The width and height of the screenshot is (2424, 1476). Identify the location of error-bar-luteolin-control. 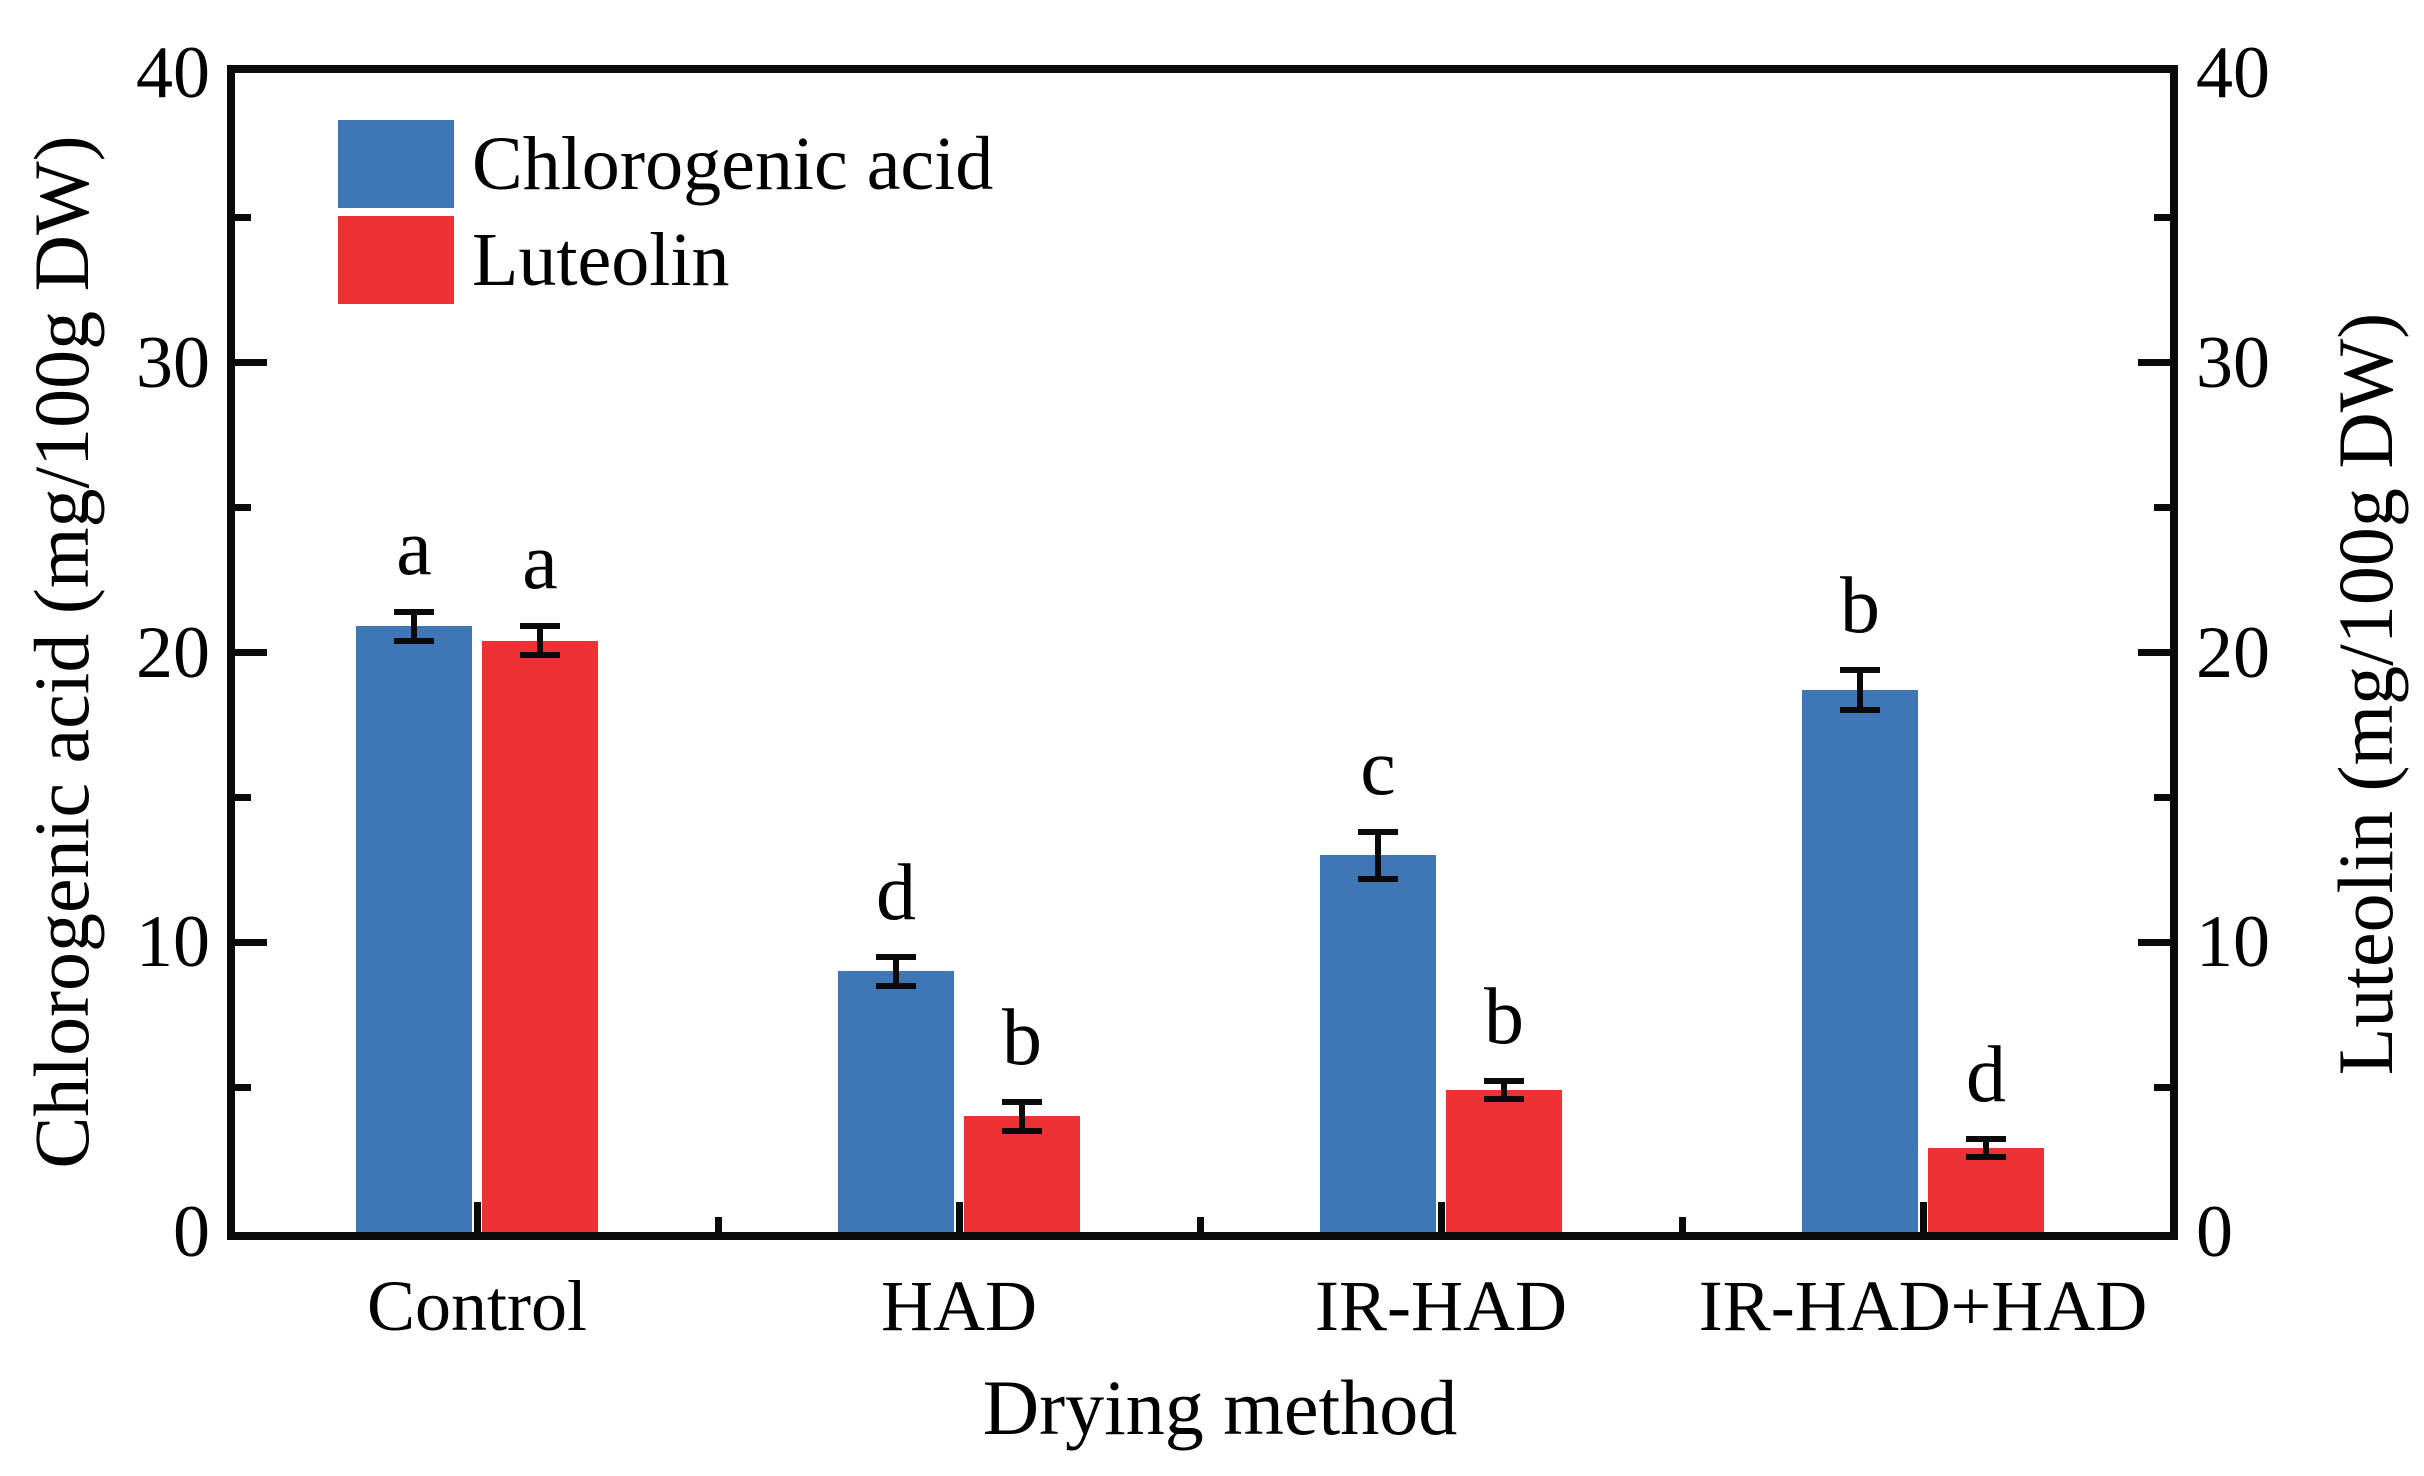
(540, 641).